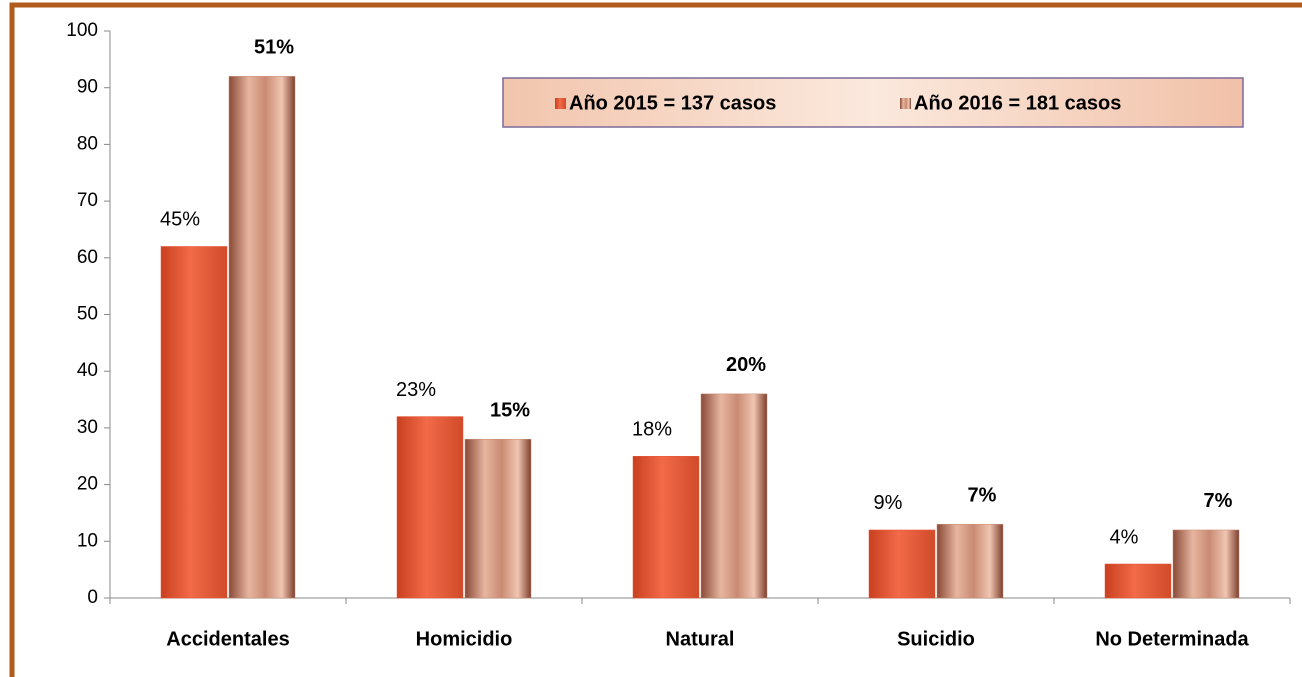 The height and width of the screenshot is (677, 1302). What do you see at coordinates (87, 200) in the screenshot?
I see `y-tick-label: 70` at bounding box center [87, 200].